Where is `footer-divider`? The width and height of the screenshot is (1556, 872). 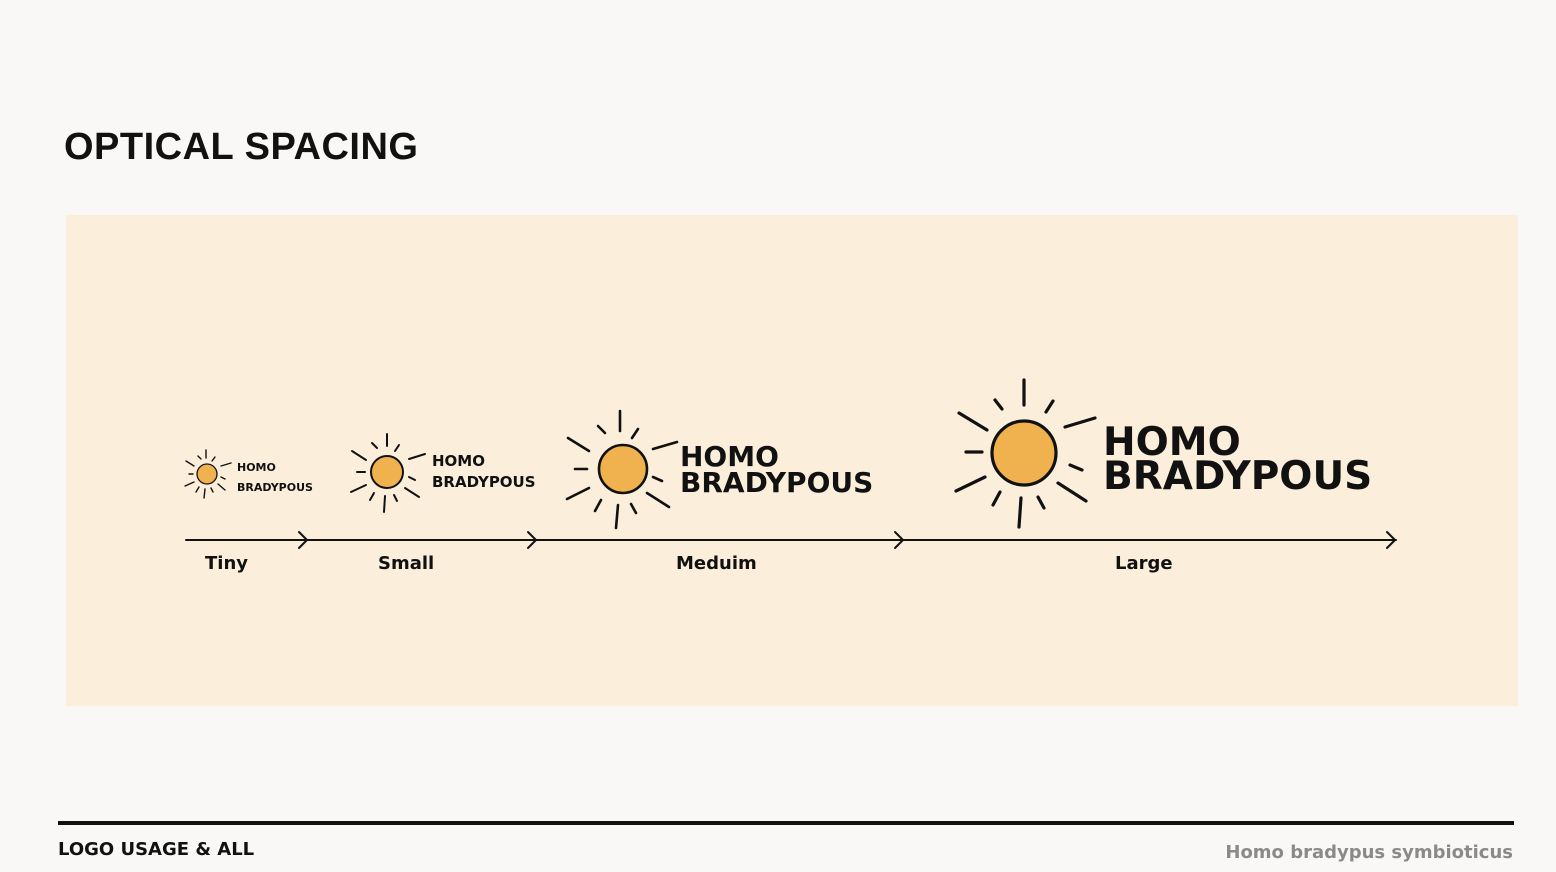 footer-divider is located at coordinates (786, 823).